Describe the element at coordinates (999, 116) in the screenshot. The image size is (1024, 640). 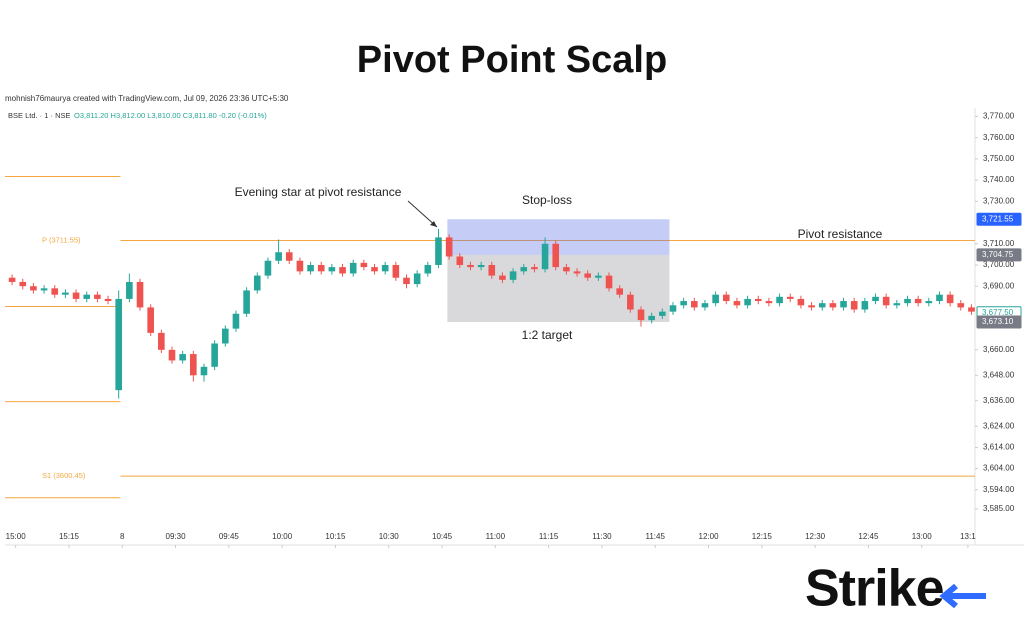
I see `y-tick-label: 3,770.00` at that location.